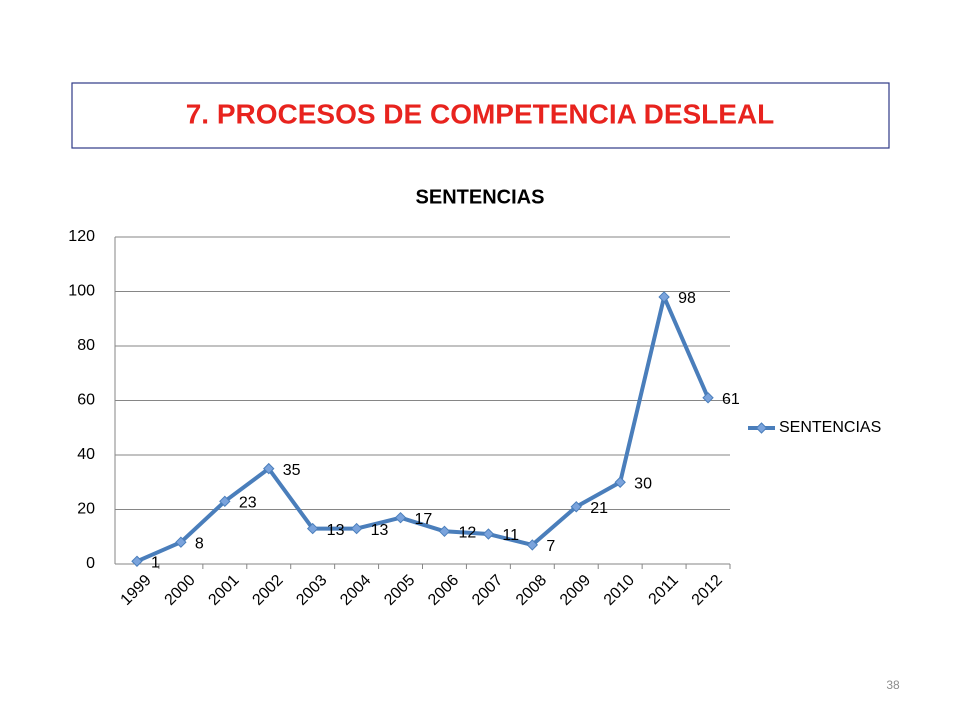  What do you see at coordinates (81, 291) in the screenshot?
I see `y-tick-label: 100` at bounding box center [81, 291].